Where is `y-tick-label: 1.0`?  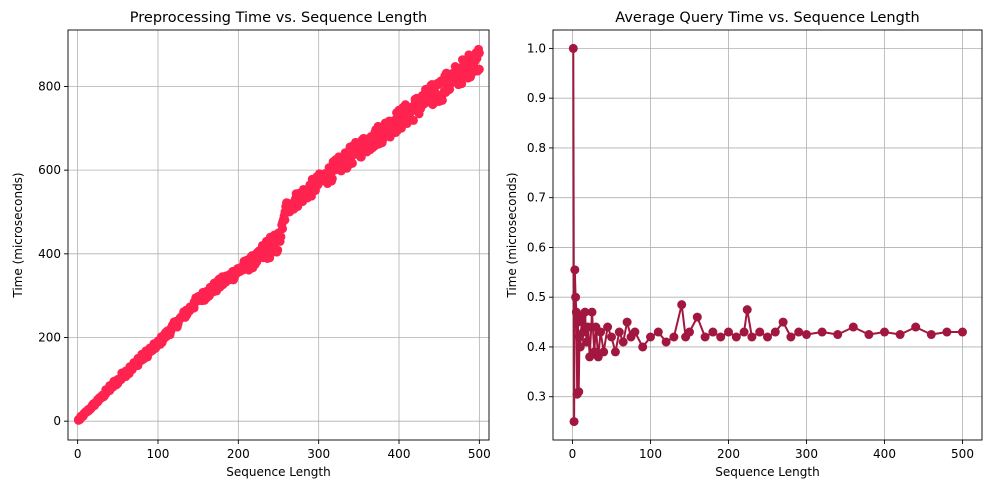
y-tick-label: 1.0 is located at coordinates (536, 48).